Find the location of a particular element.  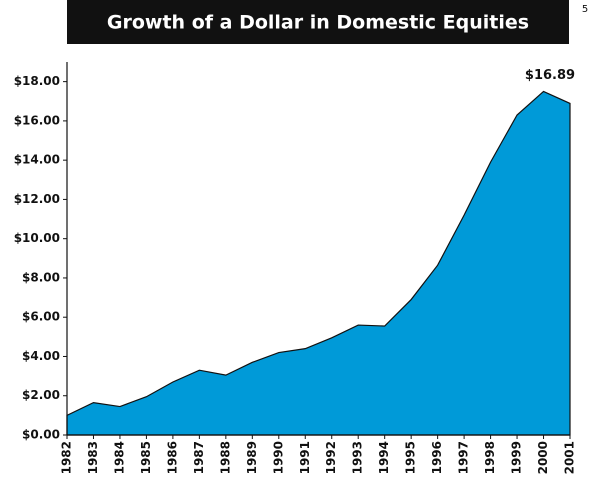

x-tick-label: 1999 is located at coordinates (517, 457).